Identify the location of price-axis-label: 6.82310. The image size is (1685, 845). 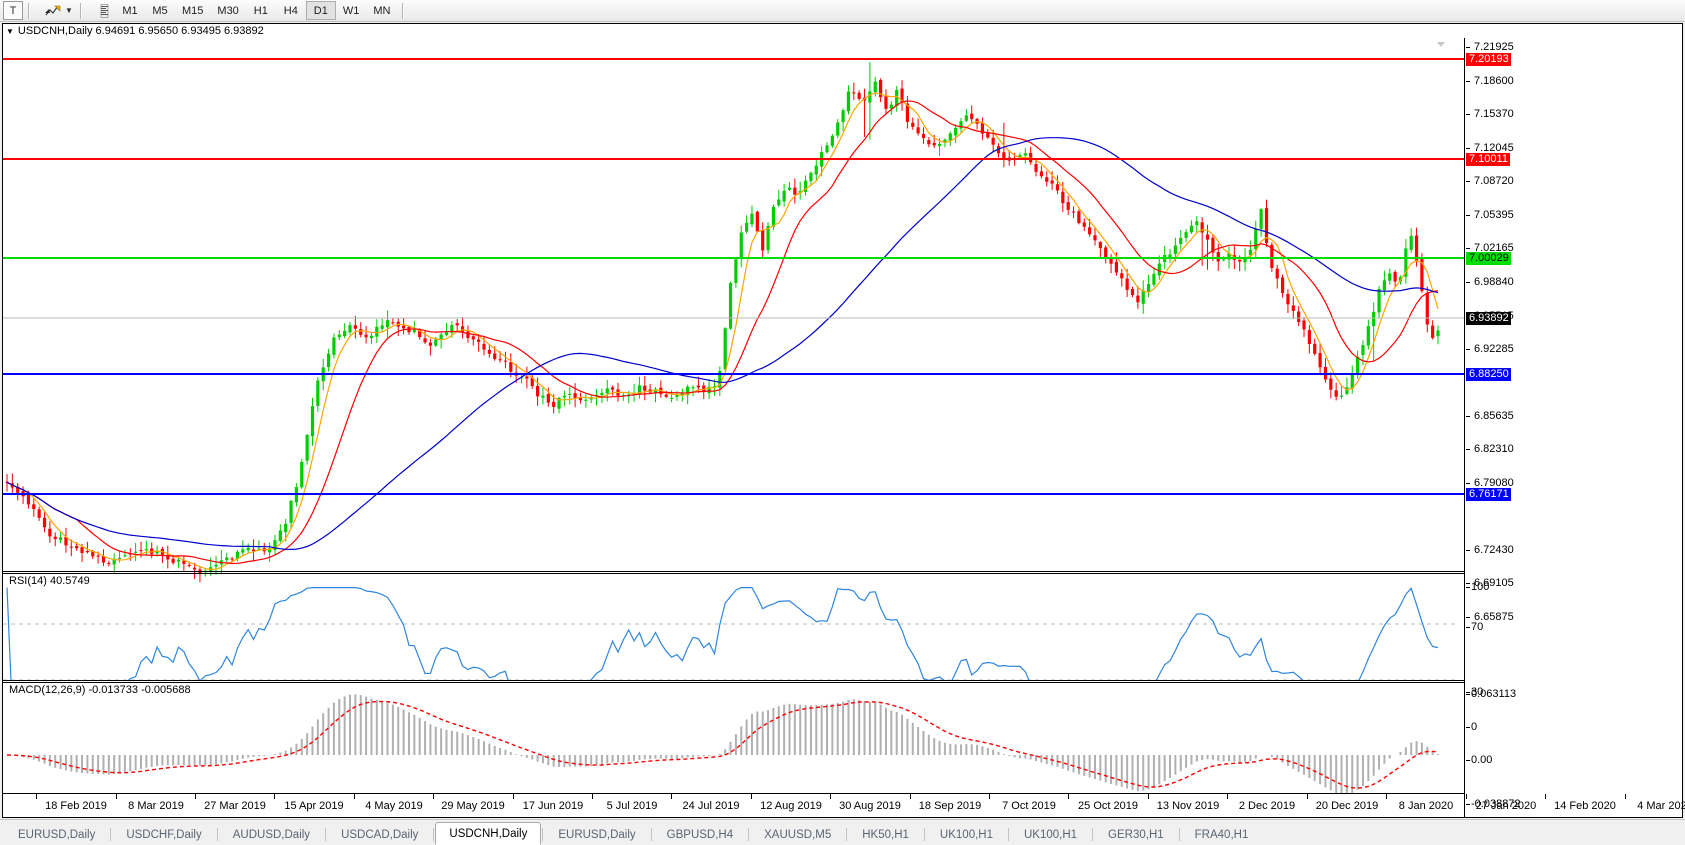
(1494, 449).